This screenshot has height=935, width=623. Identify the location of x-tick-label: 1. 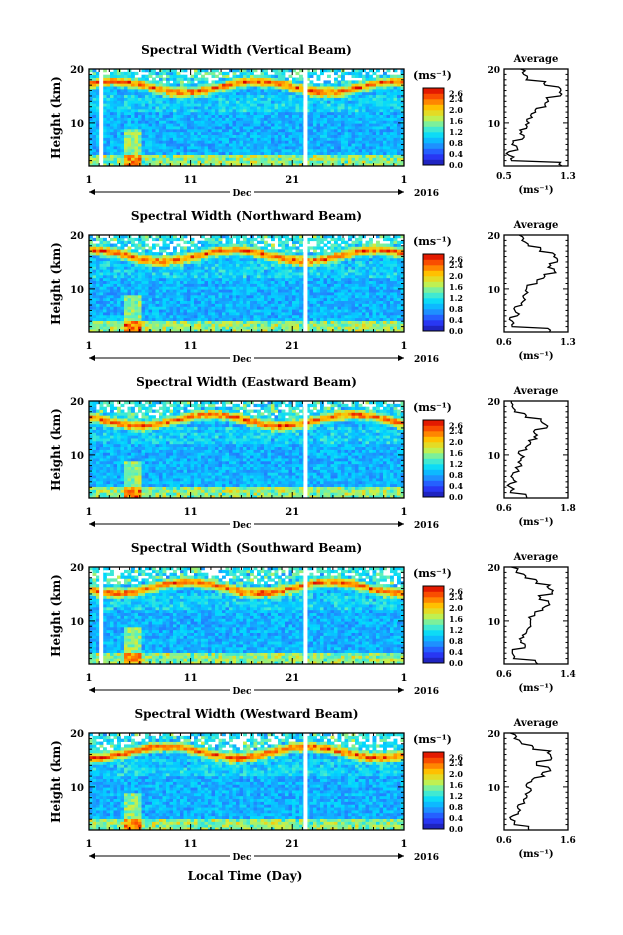
(404, 180).